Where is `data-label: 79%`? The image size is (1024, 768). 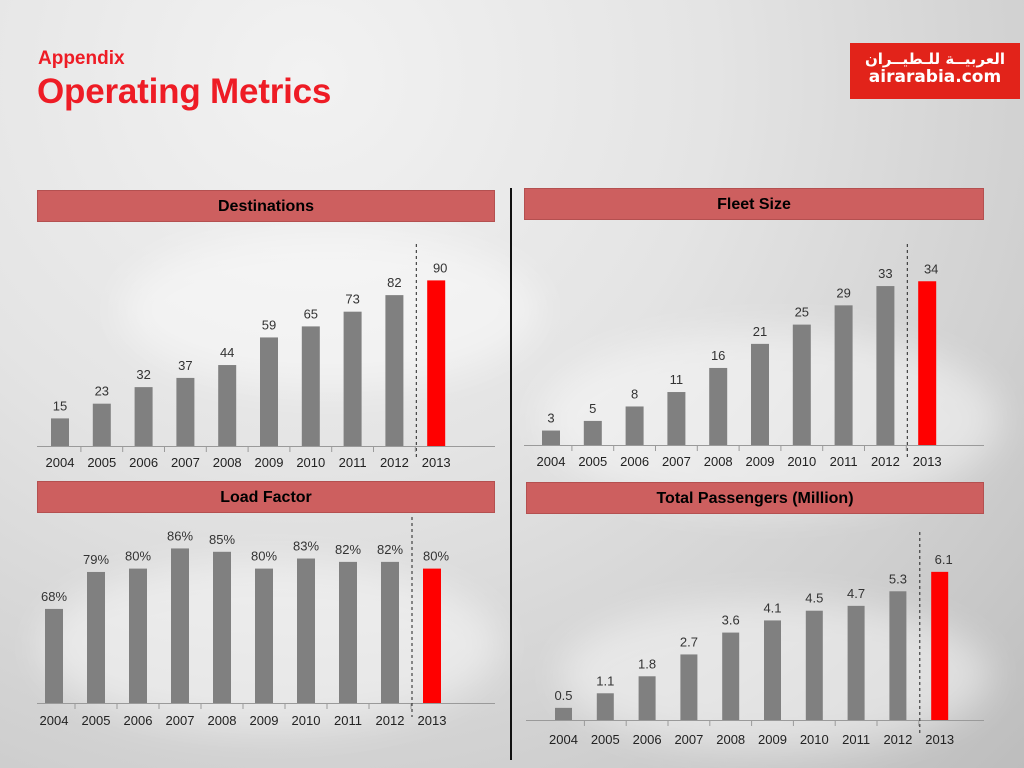
data-label: 79% is located at coordinates (96, 559).